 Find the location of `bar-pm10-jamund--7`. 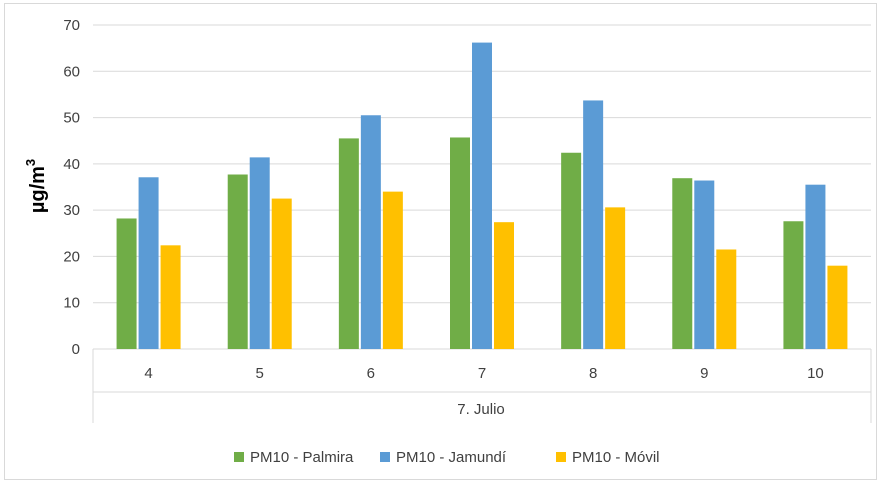

bar-pm10-jamund--7 is located at coordinates (482, 196).